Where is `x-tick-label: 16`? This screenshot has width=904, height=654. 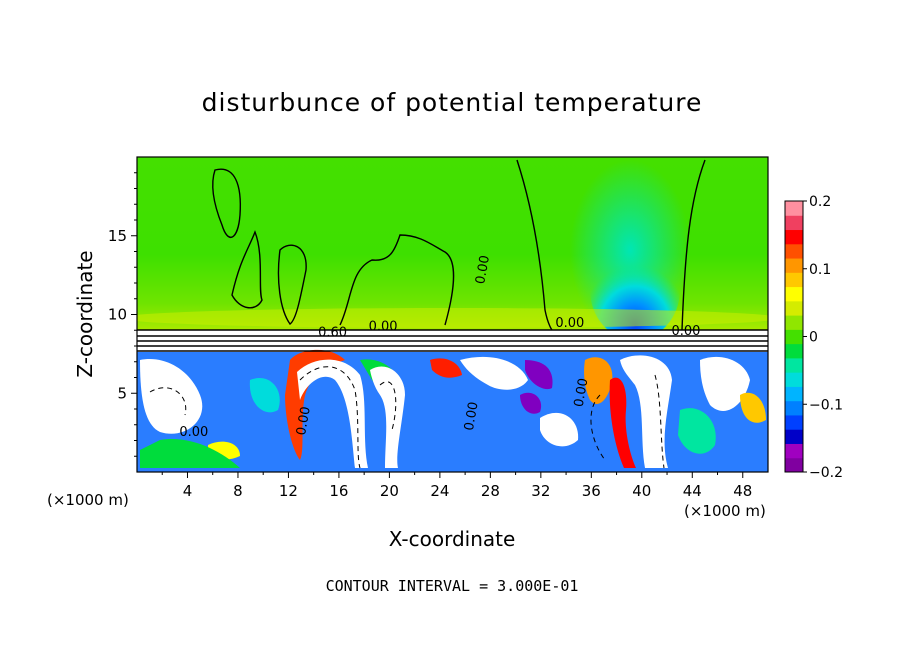
x-tick-label: 16 is located at coordinates (338, 491).